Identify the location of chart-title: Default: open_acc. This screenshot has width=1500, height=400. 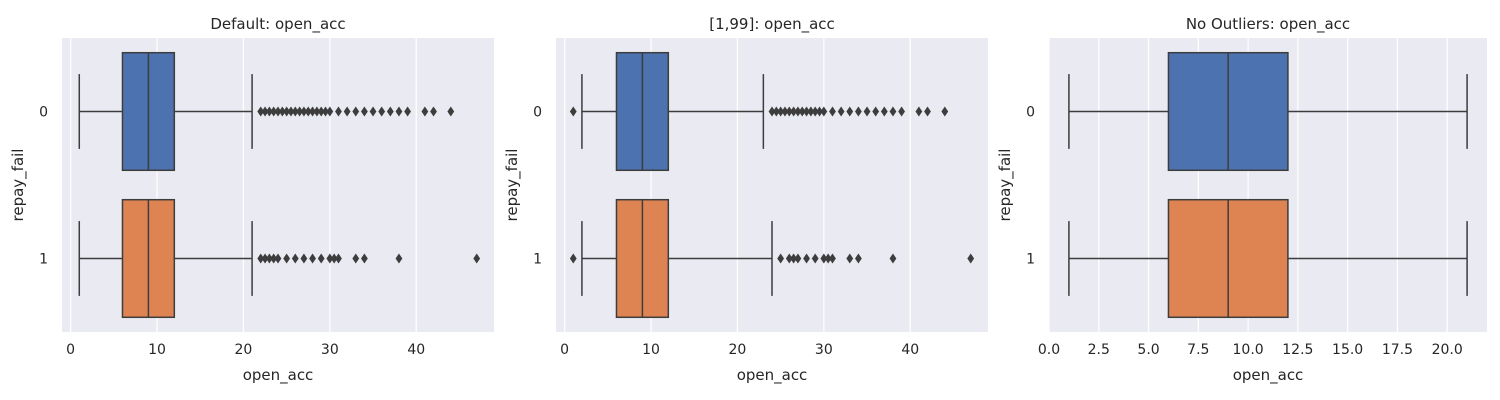
(277, 24).